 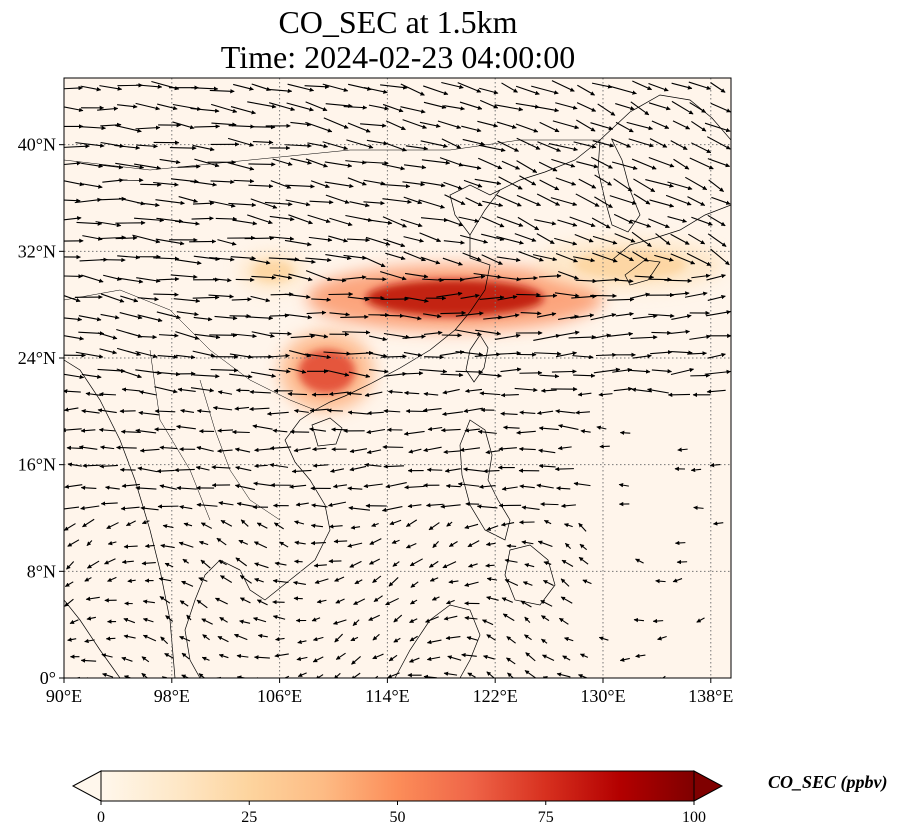 What do you see at coordinates (37, 358) in the screenshot?
I see `lat-tick-label: 24°N` at bounding box center [37, 358].